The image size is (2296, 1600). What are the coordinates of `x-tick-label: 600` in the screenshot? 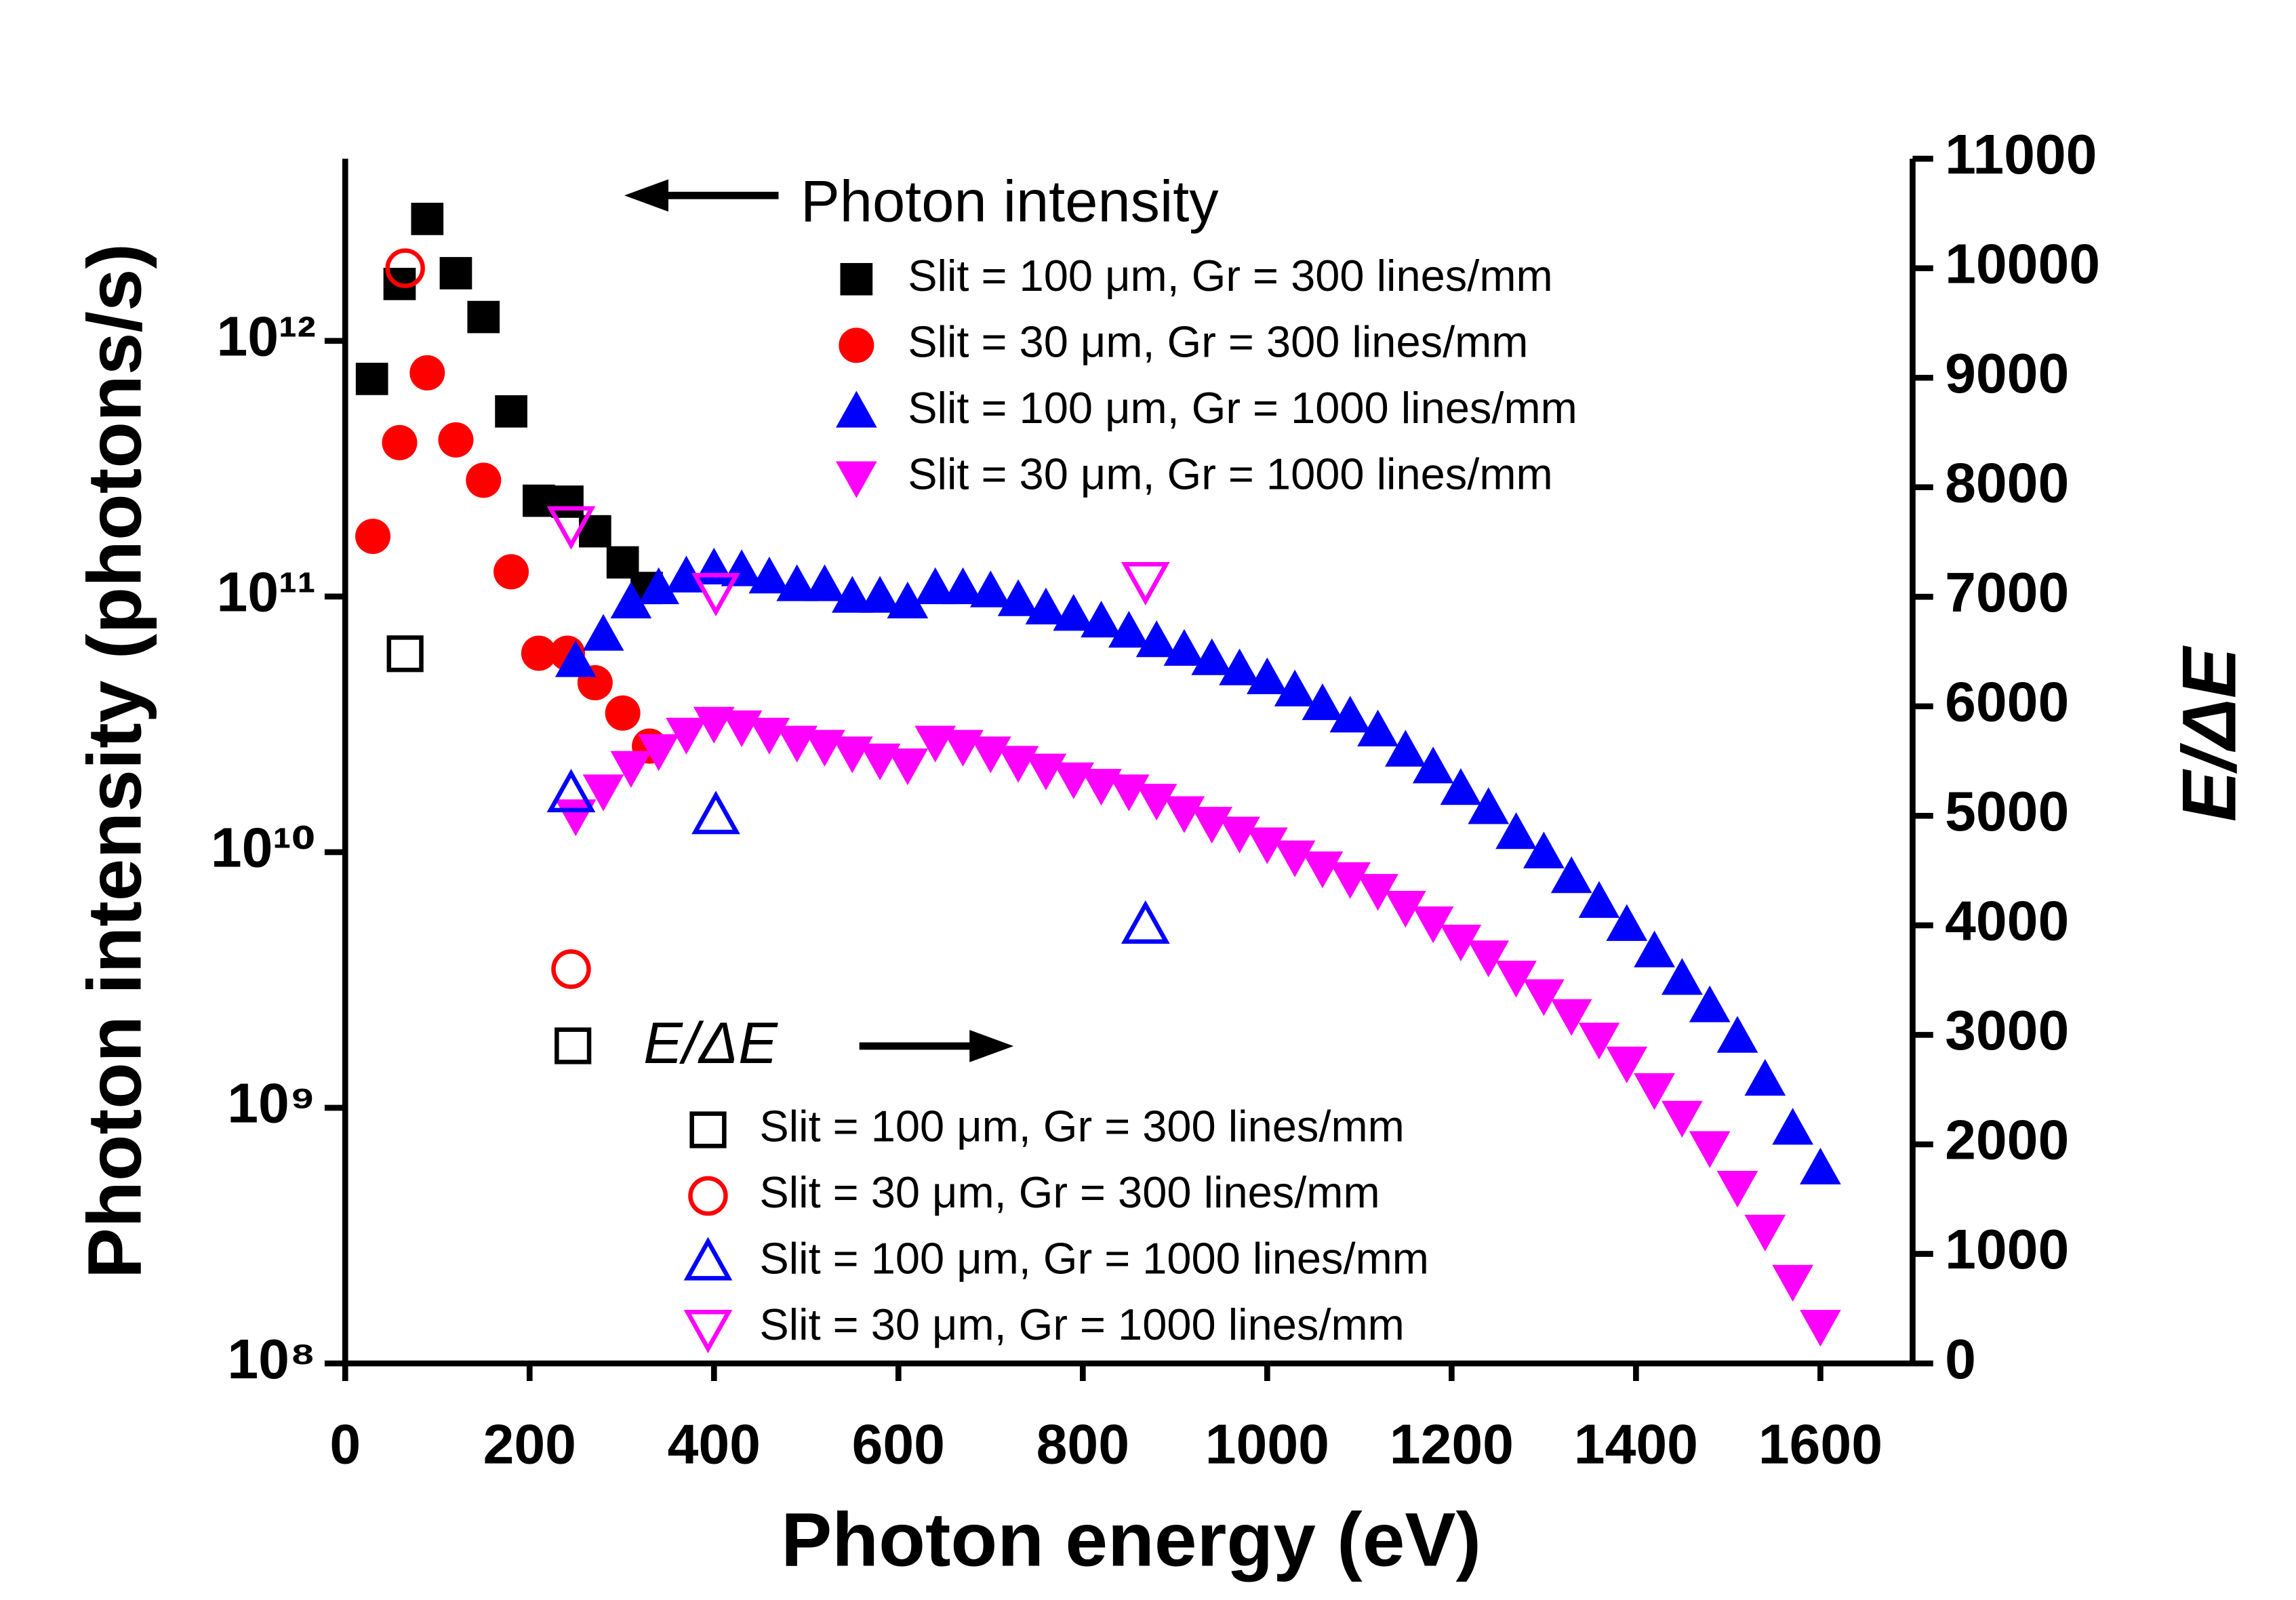 It's located at (898, 1444).